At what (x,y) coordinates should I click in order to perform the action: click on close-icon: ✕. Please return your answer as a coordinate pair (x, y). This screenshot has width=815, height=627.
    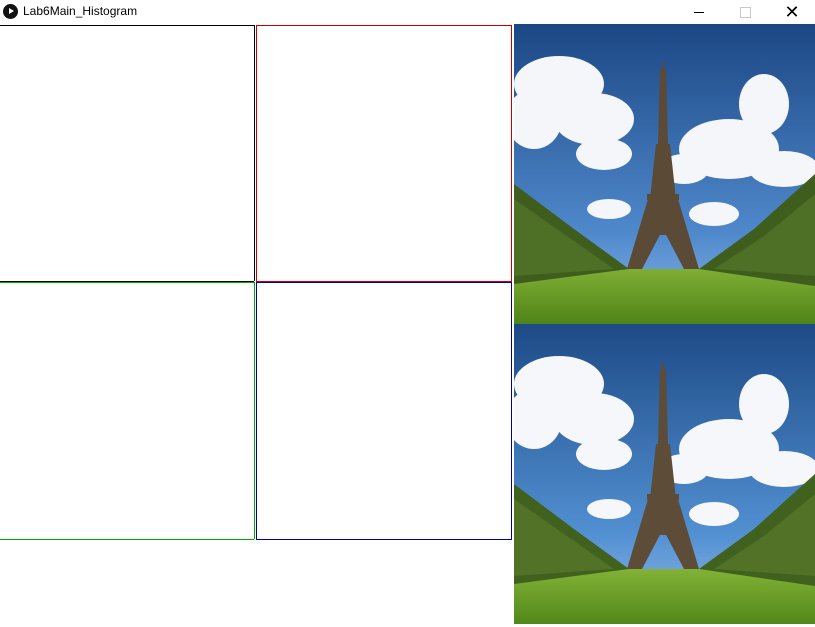
    Looking at the image, I should click on (792, 12).